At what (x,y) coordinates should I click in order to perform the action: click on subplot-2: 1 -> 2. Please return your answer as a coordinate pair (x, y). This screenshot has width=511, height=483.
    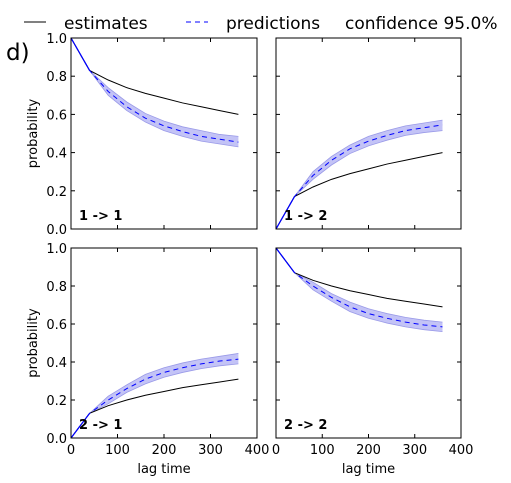
    Looking at the image, I should click on (368, 133).